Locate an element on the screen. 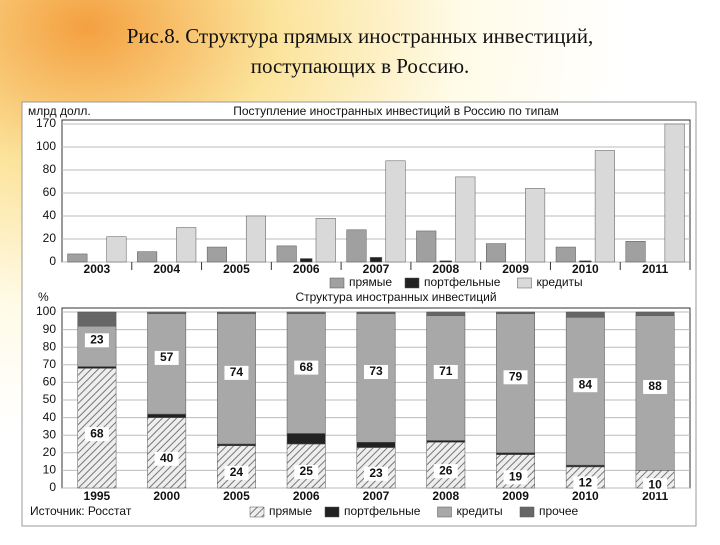  x-tick-label: 2010 is located at coordinates (585, 269).